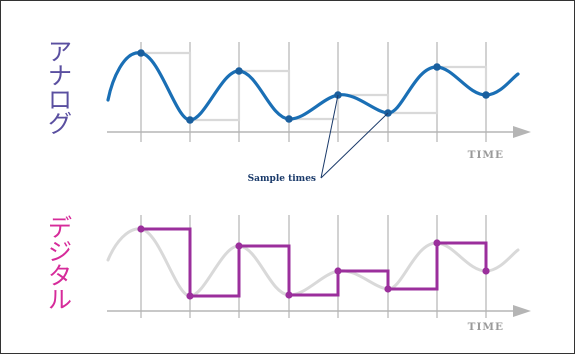 The width and height of the screenshot is (575, 359). Describe the element at coordinates (282, 179) in the screenshot. I see `callout-label: Sample times` at that location.